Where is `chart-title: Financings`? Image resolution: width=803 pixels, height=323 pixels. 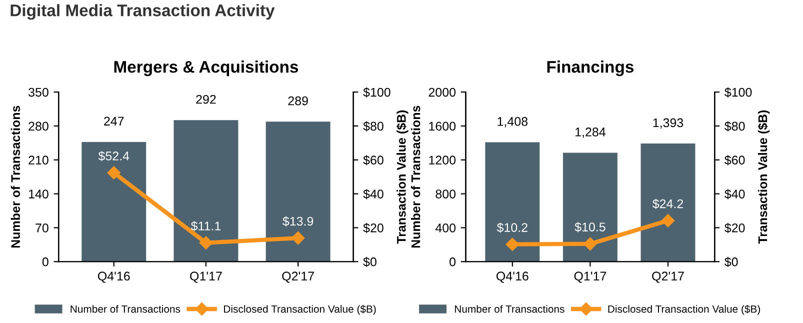 chart-title: Financings is located at coordinates (590, 68).